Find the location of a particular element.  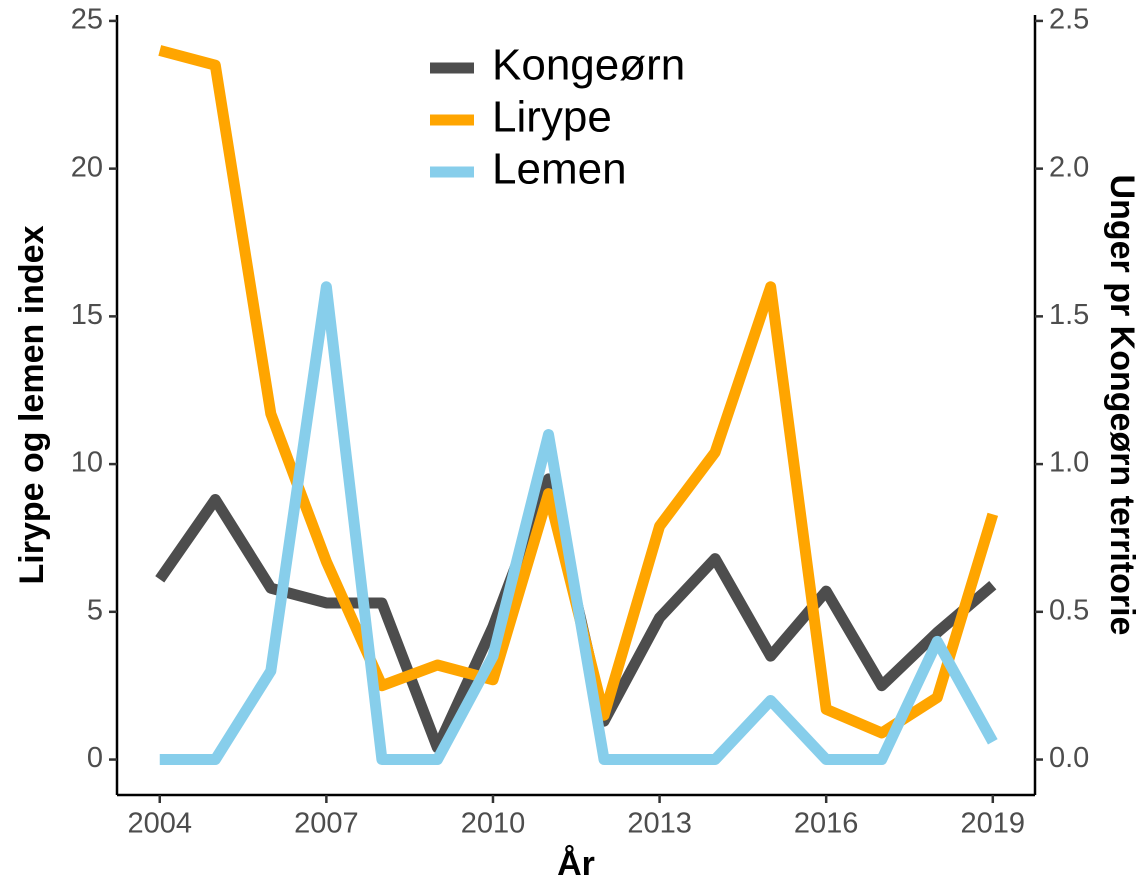

y2-tick-label: 0.5 is located at coordinates (1069, 610).